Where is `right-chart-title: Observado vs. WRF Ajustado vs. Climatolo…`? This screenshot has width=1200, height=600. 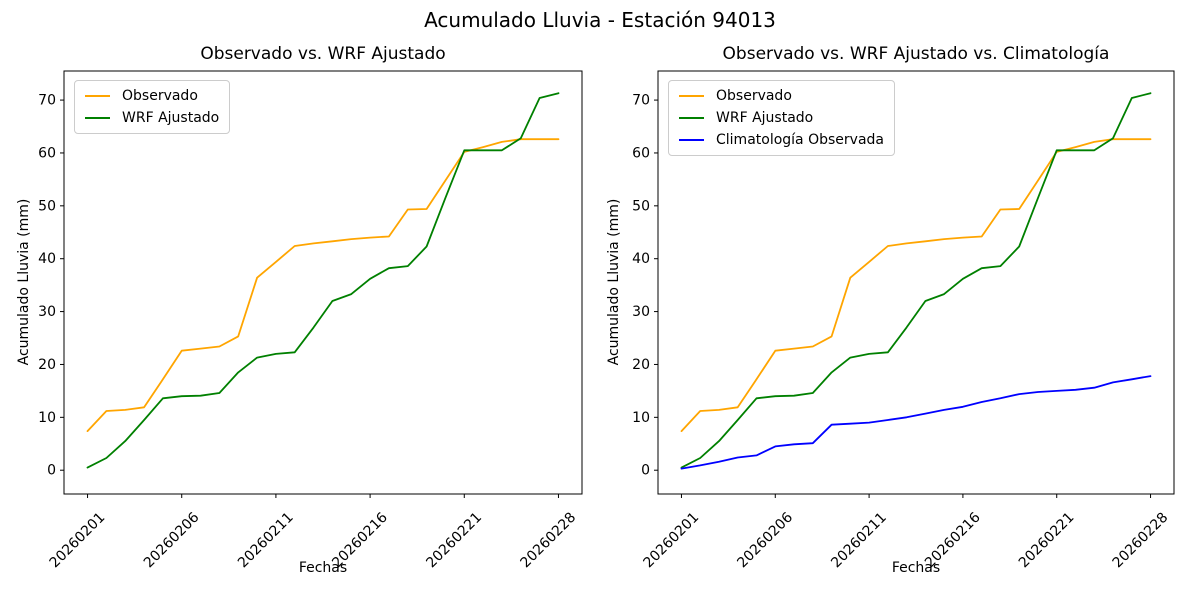 right-chart-title: Observado vs. WRF Ajustado vs. Climatolo… is located at coordinates (916, 54).